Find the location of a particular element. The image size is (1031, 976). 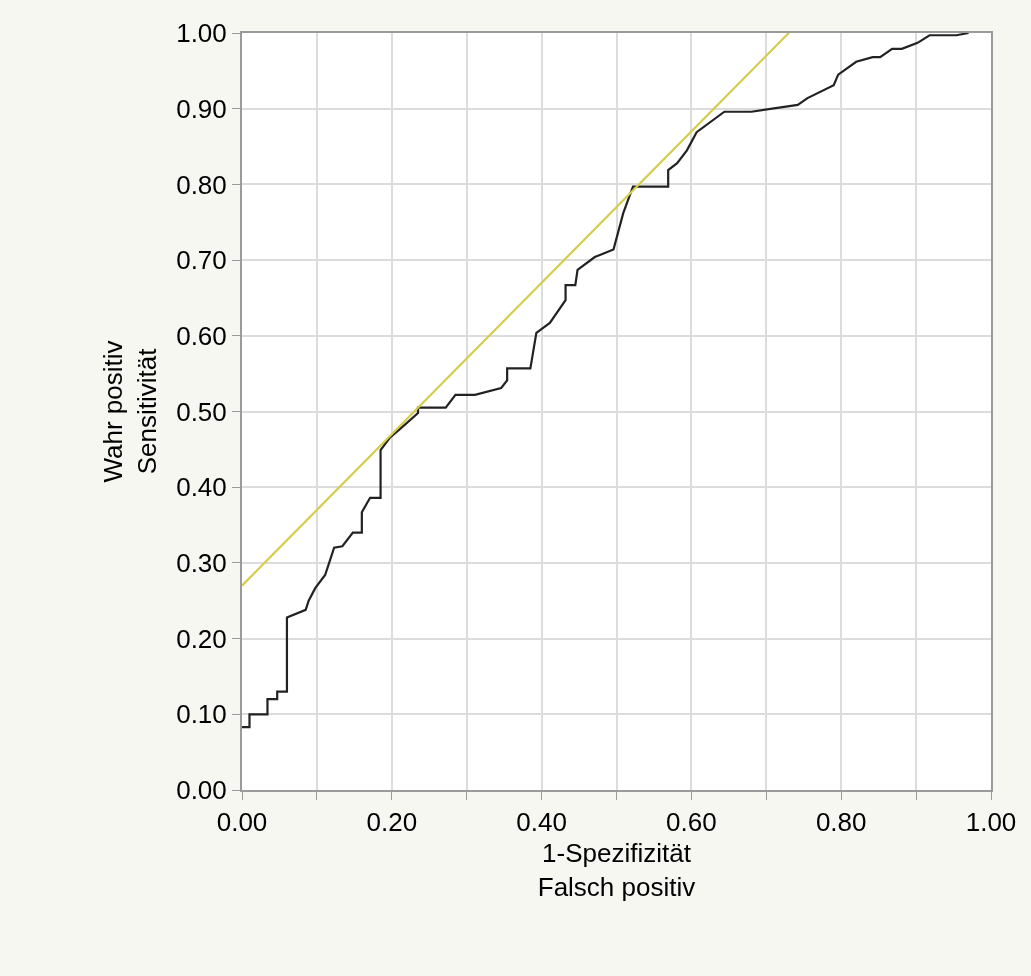

y-tick-label: 0.40 is located at coordinates (201, 487).